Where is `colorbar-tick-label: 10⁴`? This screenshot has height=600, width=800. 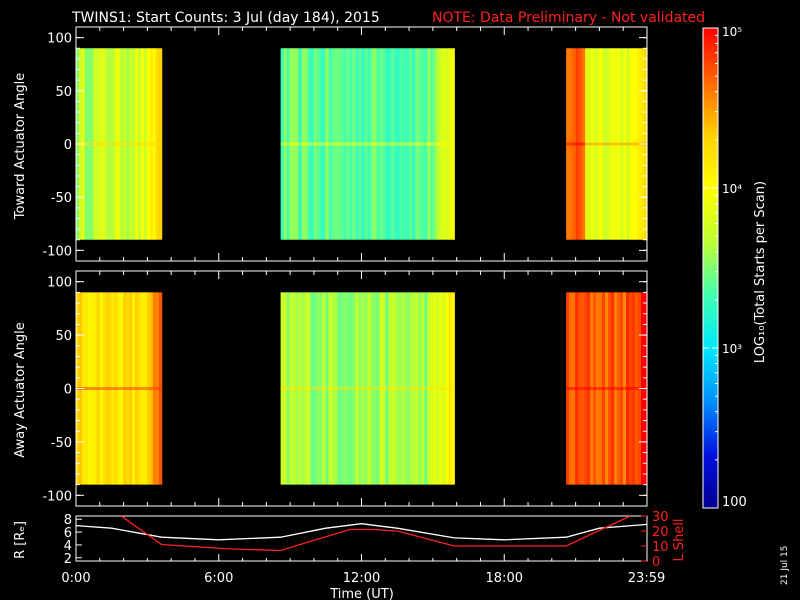 colorbar-tick-label: 10⁴ is located at coordinates (732, 189).